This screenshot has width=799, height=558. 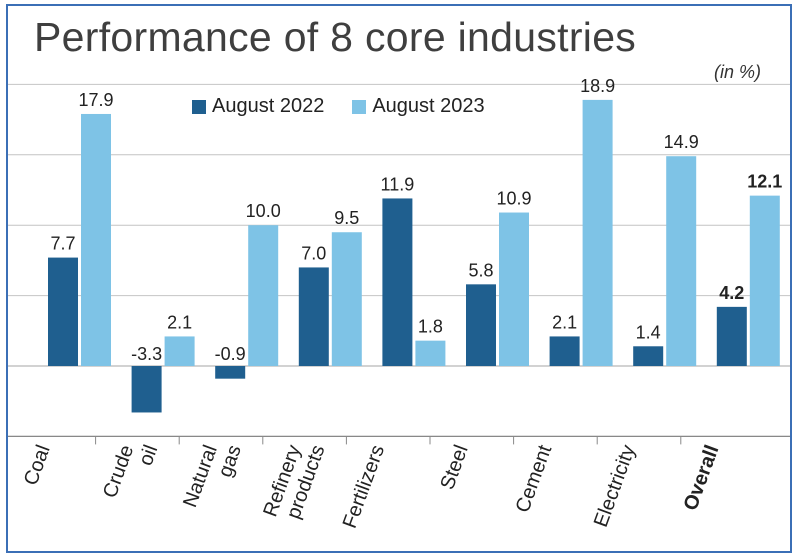 I want to click on legend-label-august-2022: August 2022, so click(x=268, y=106).